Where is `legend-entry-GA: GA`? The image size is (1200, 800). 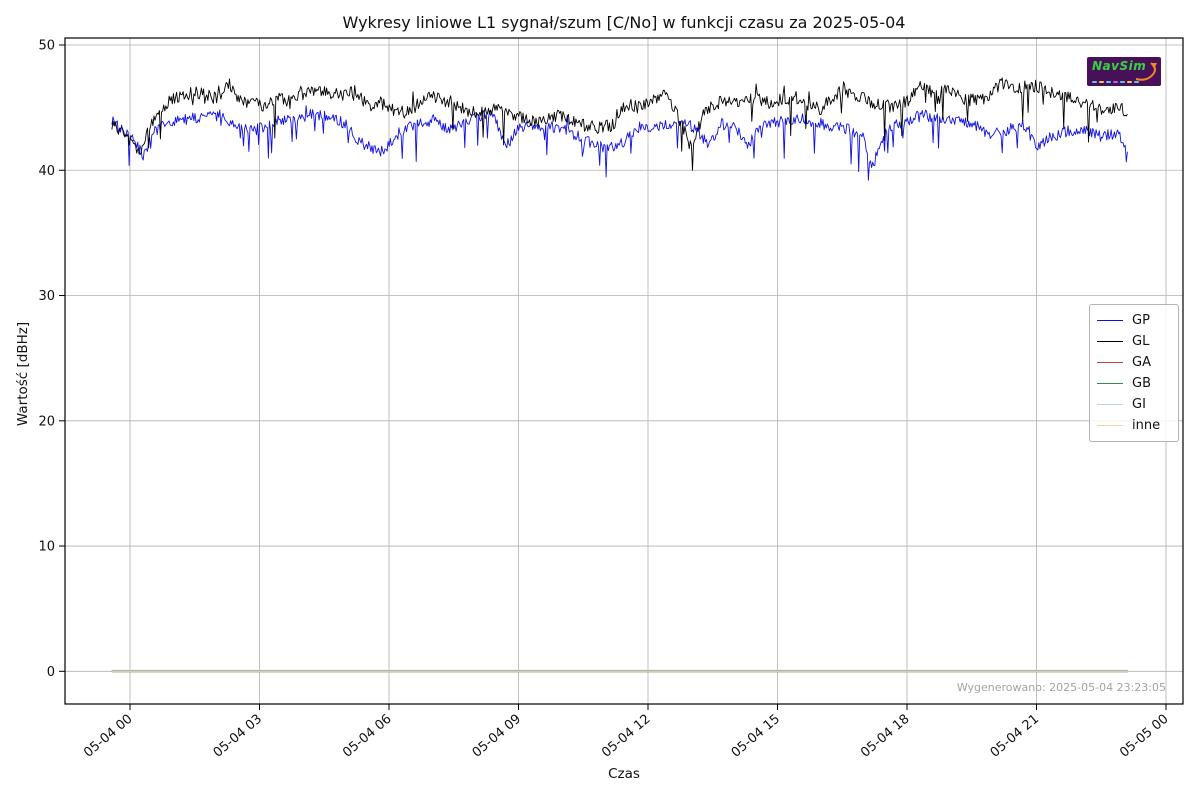
legend-entry-GA: GA is located at coordinates (1133, 362).